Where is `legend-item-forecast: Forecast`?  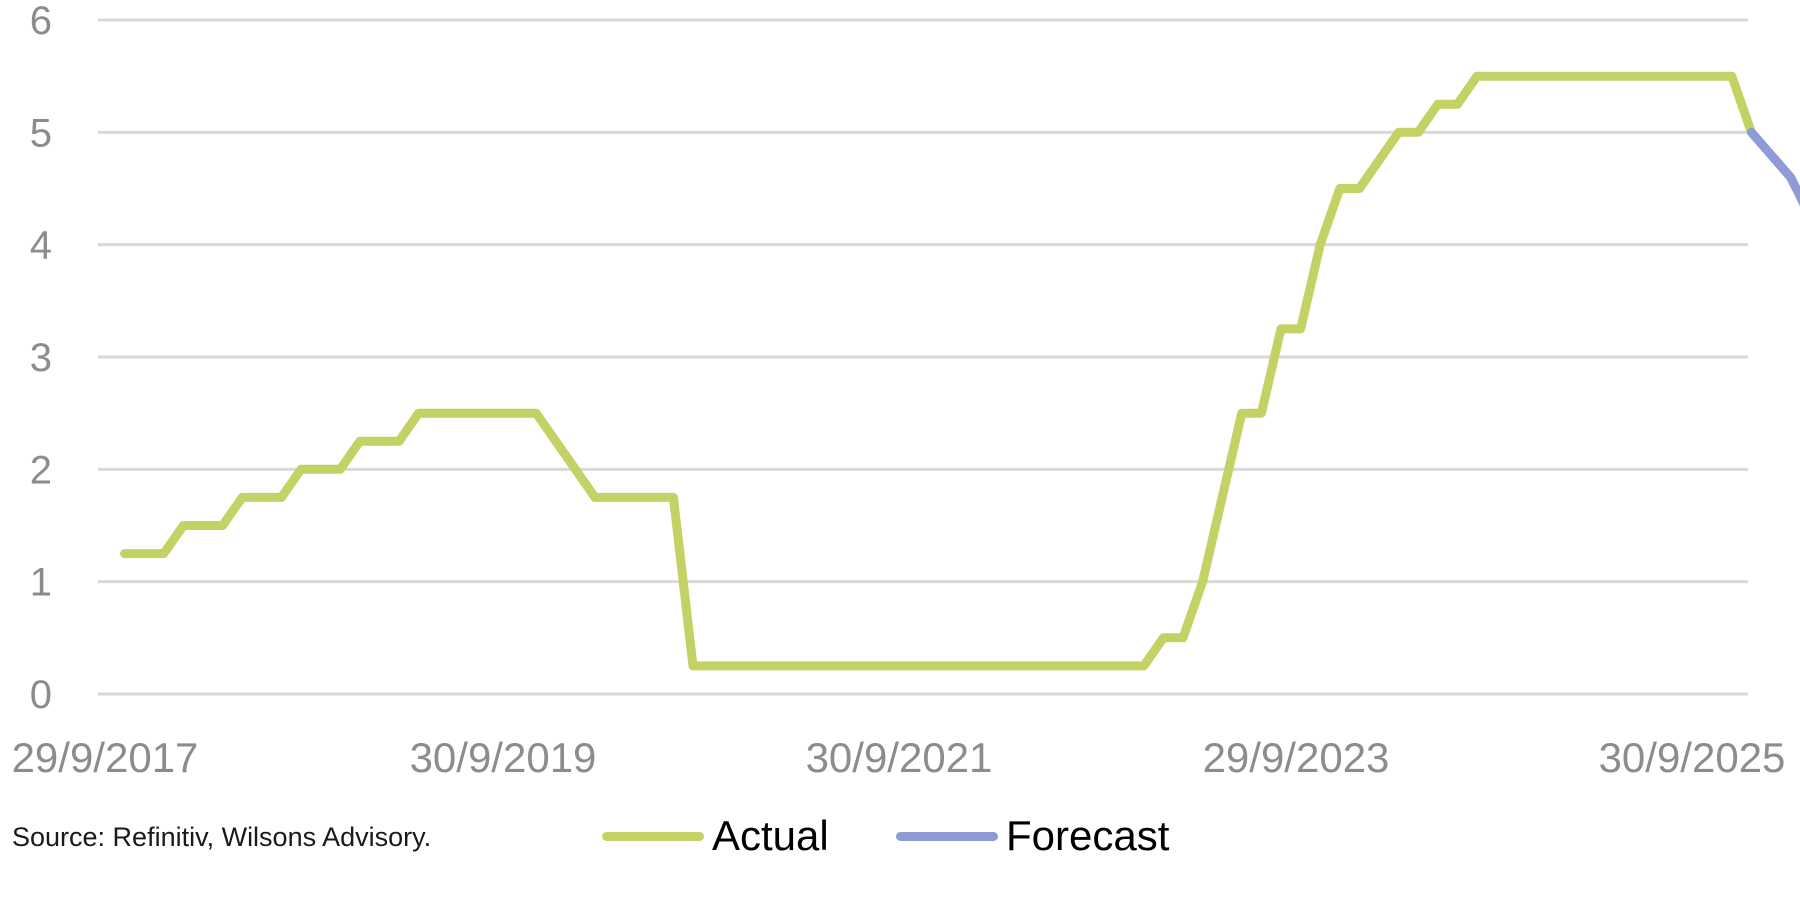 legend-item-forecast: Forecast is located at coordinates (1032, 836).